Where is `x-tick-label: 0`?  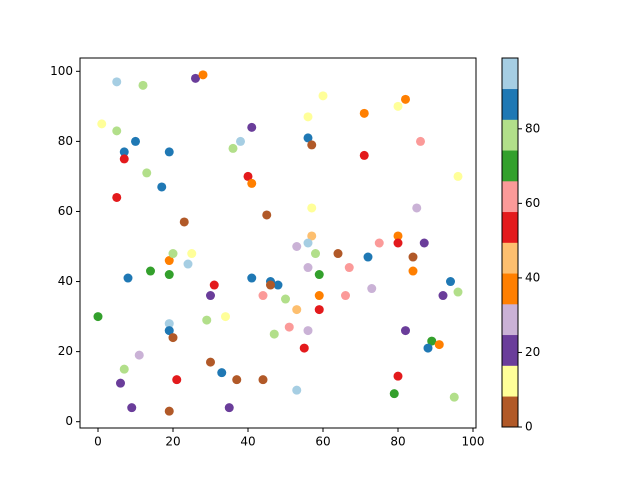
x-tick-label: 0 is located at coordinates (98, 442).